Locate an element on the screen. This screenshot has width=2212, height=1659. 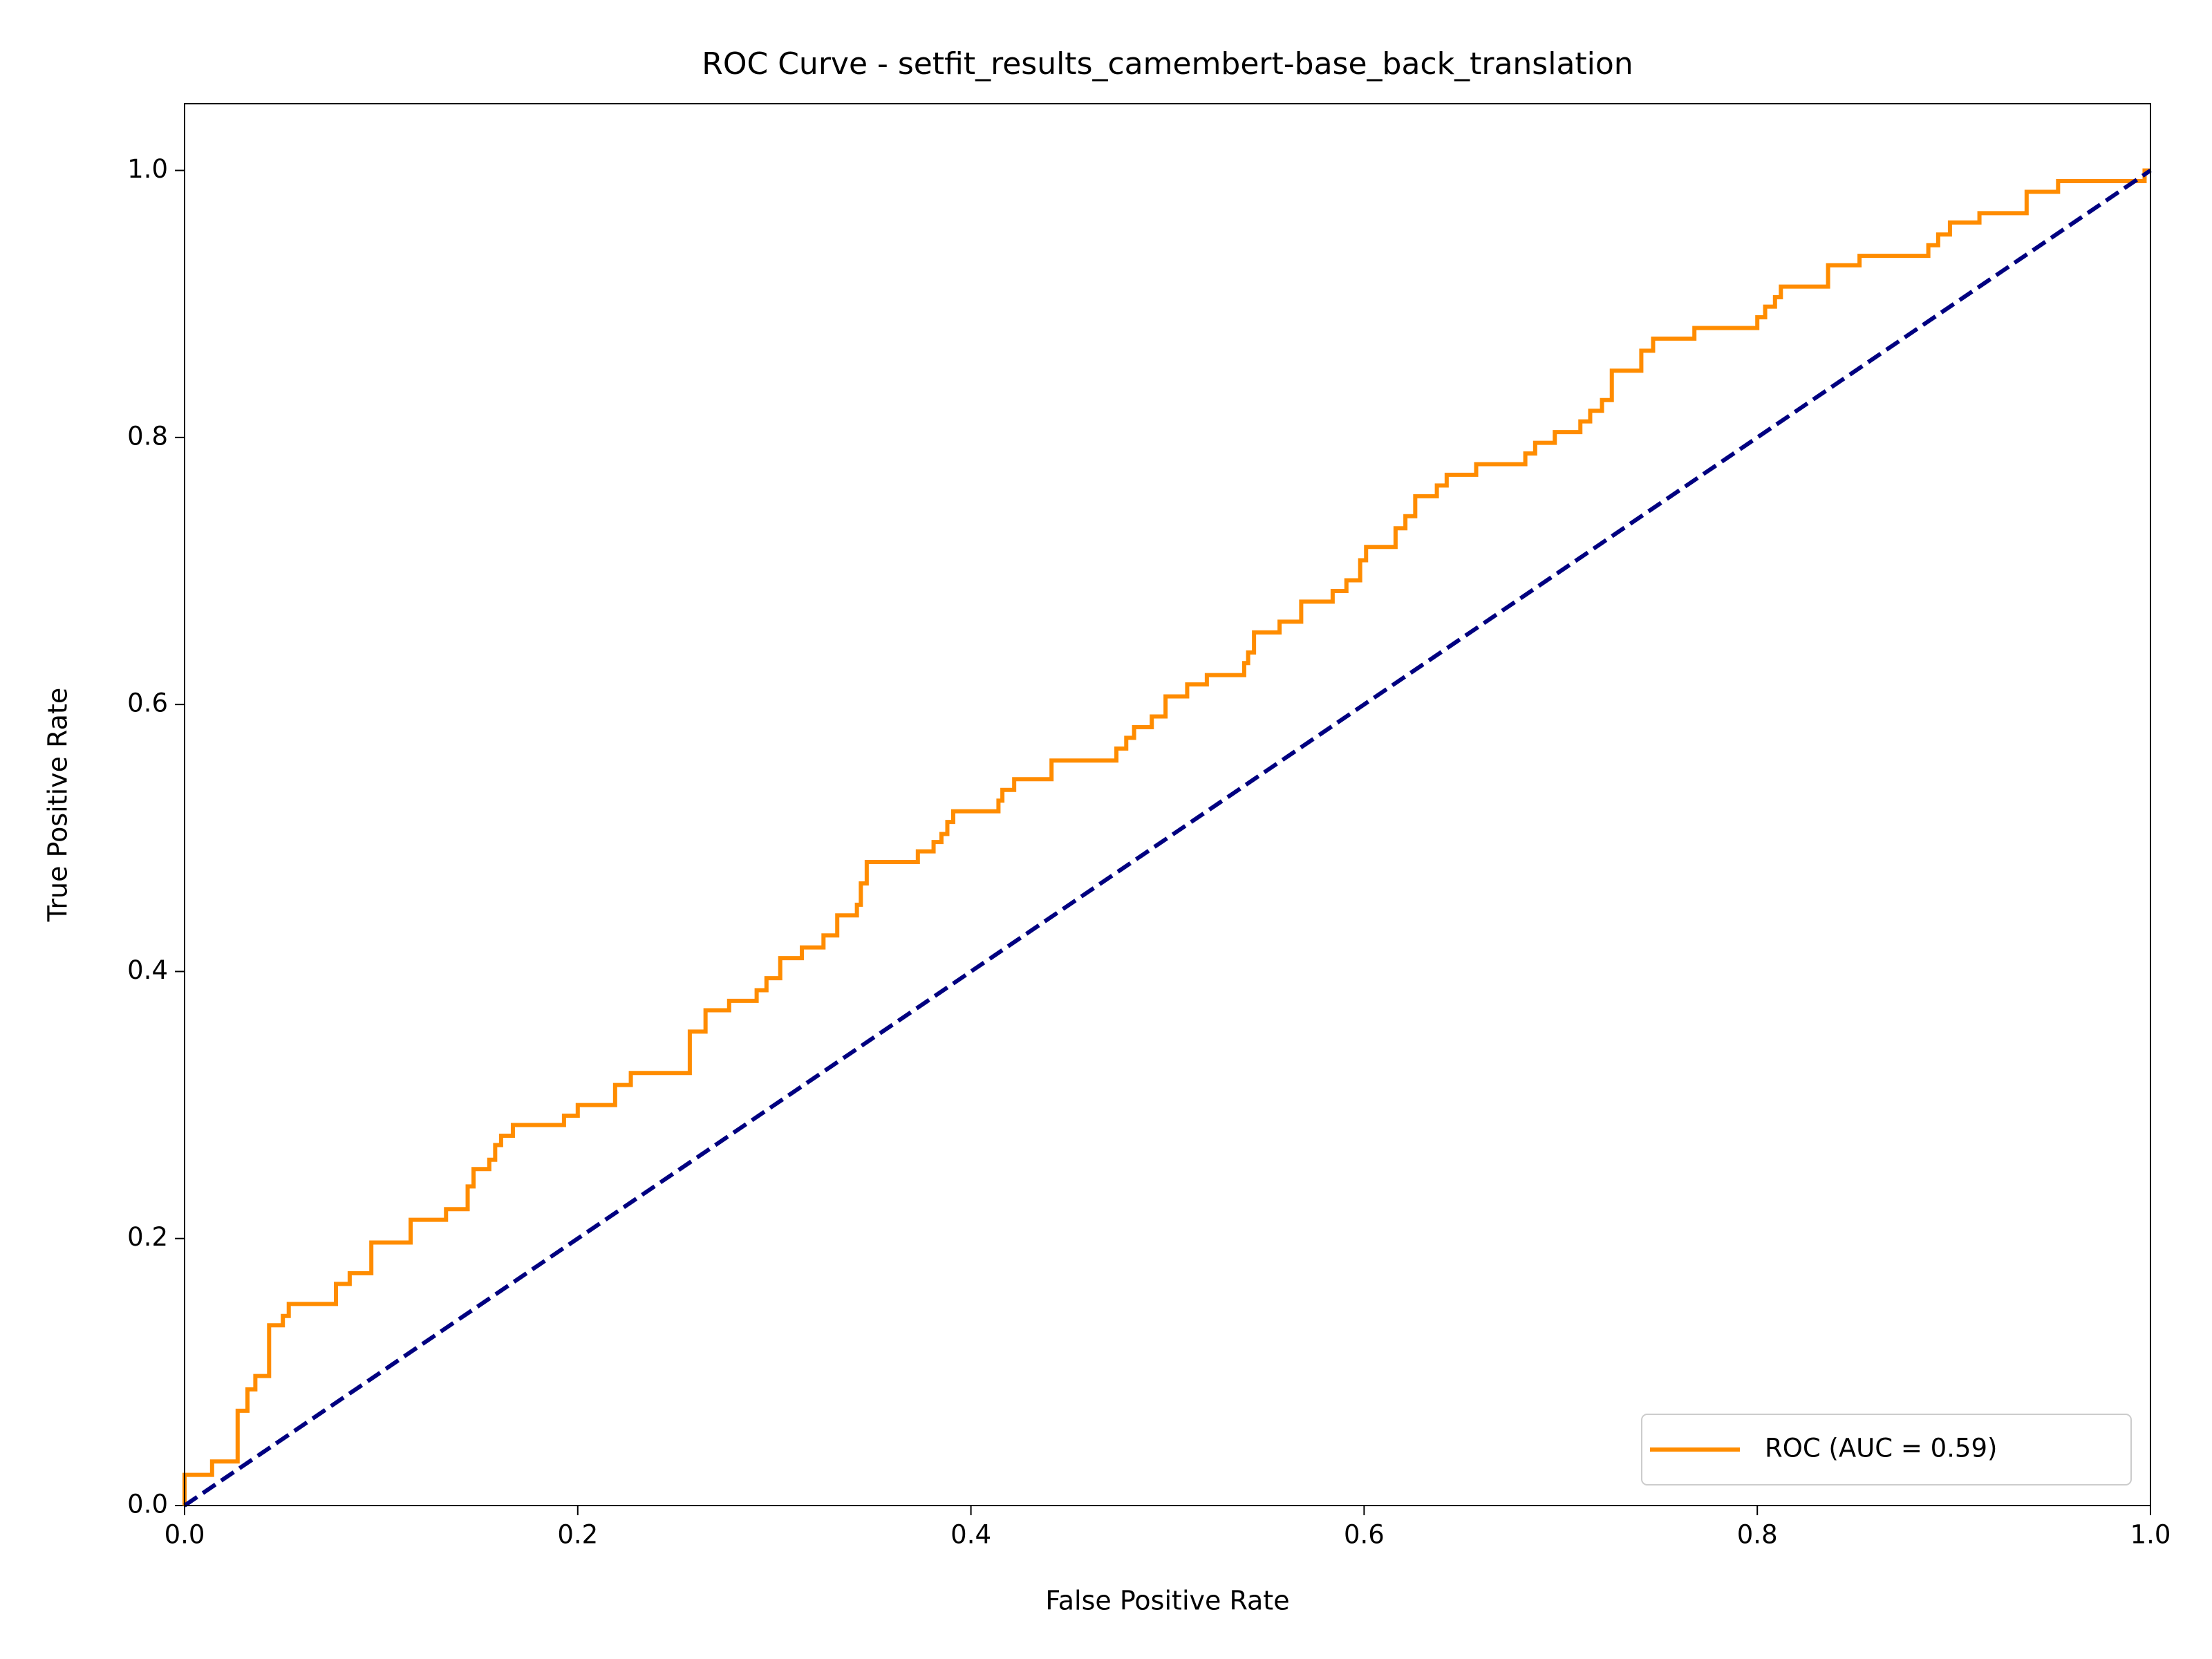
y-tick-label: 0.2 is located at coordinates (147, 1237).